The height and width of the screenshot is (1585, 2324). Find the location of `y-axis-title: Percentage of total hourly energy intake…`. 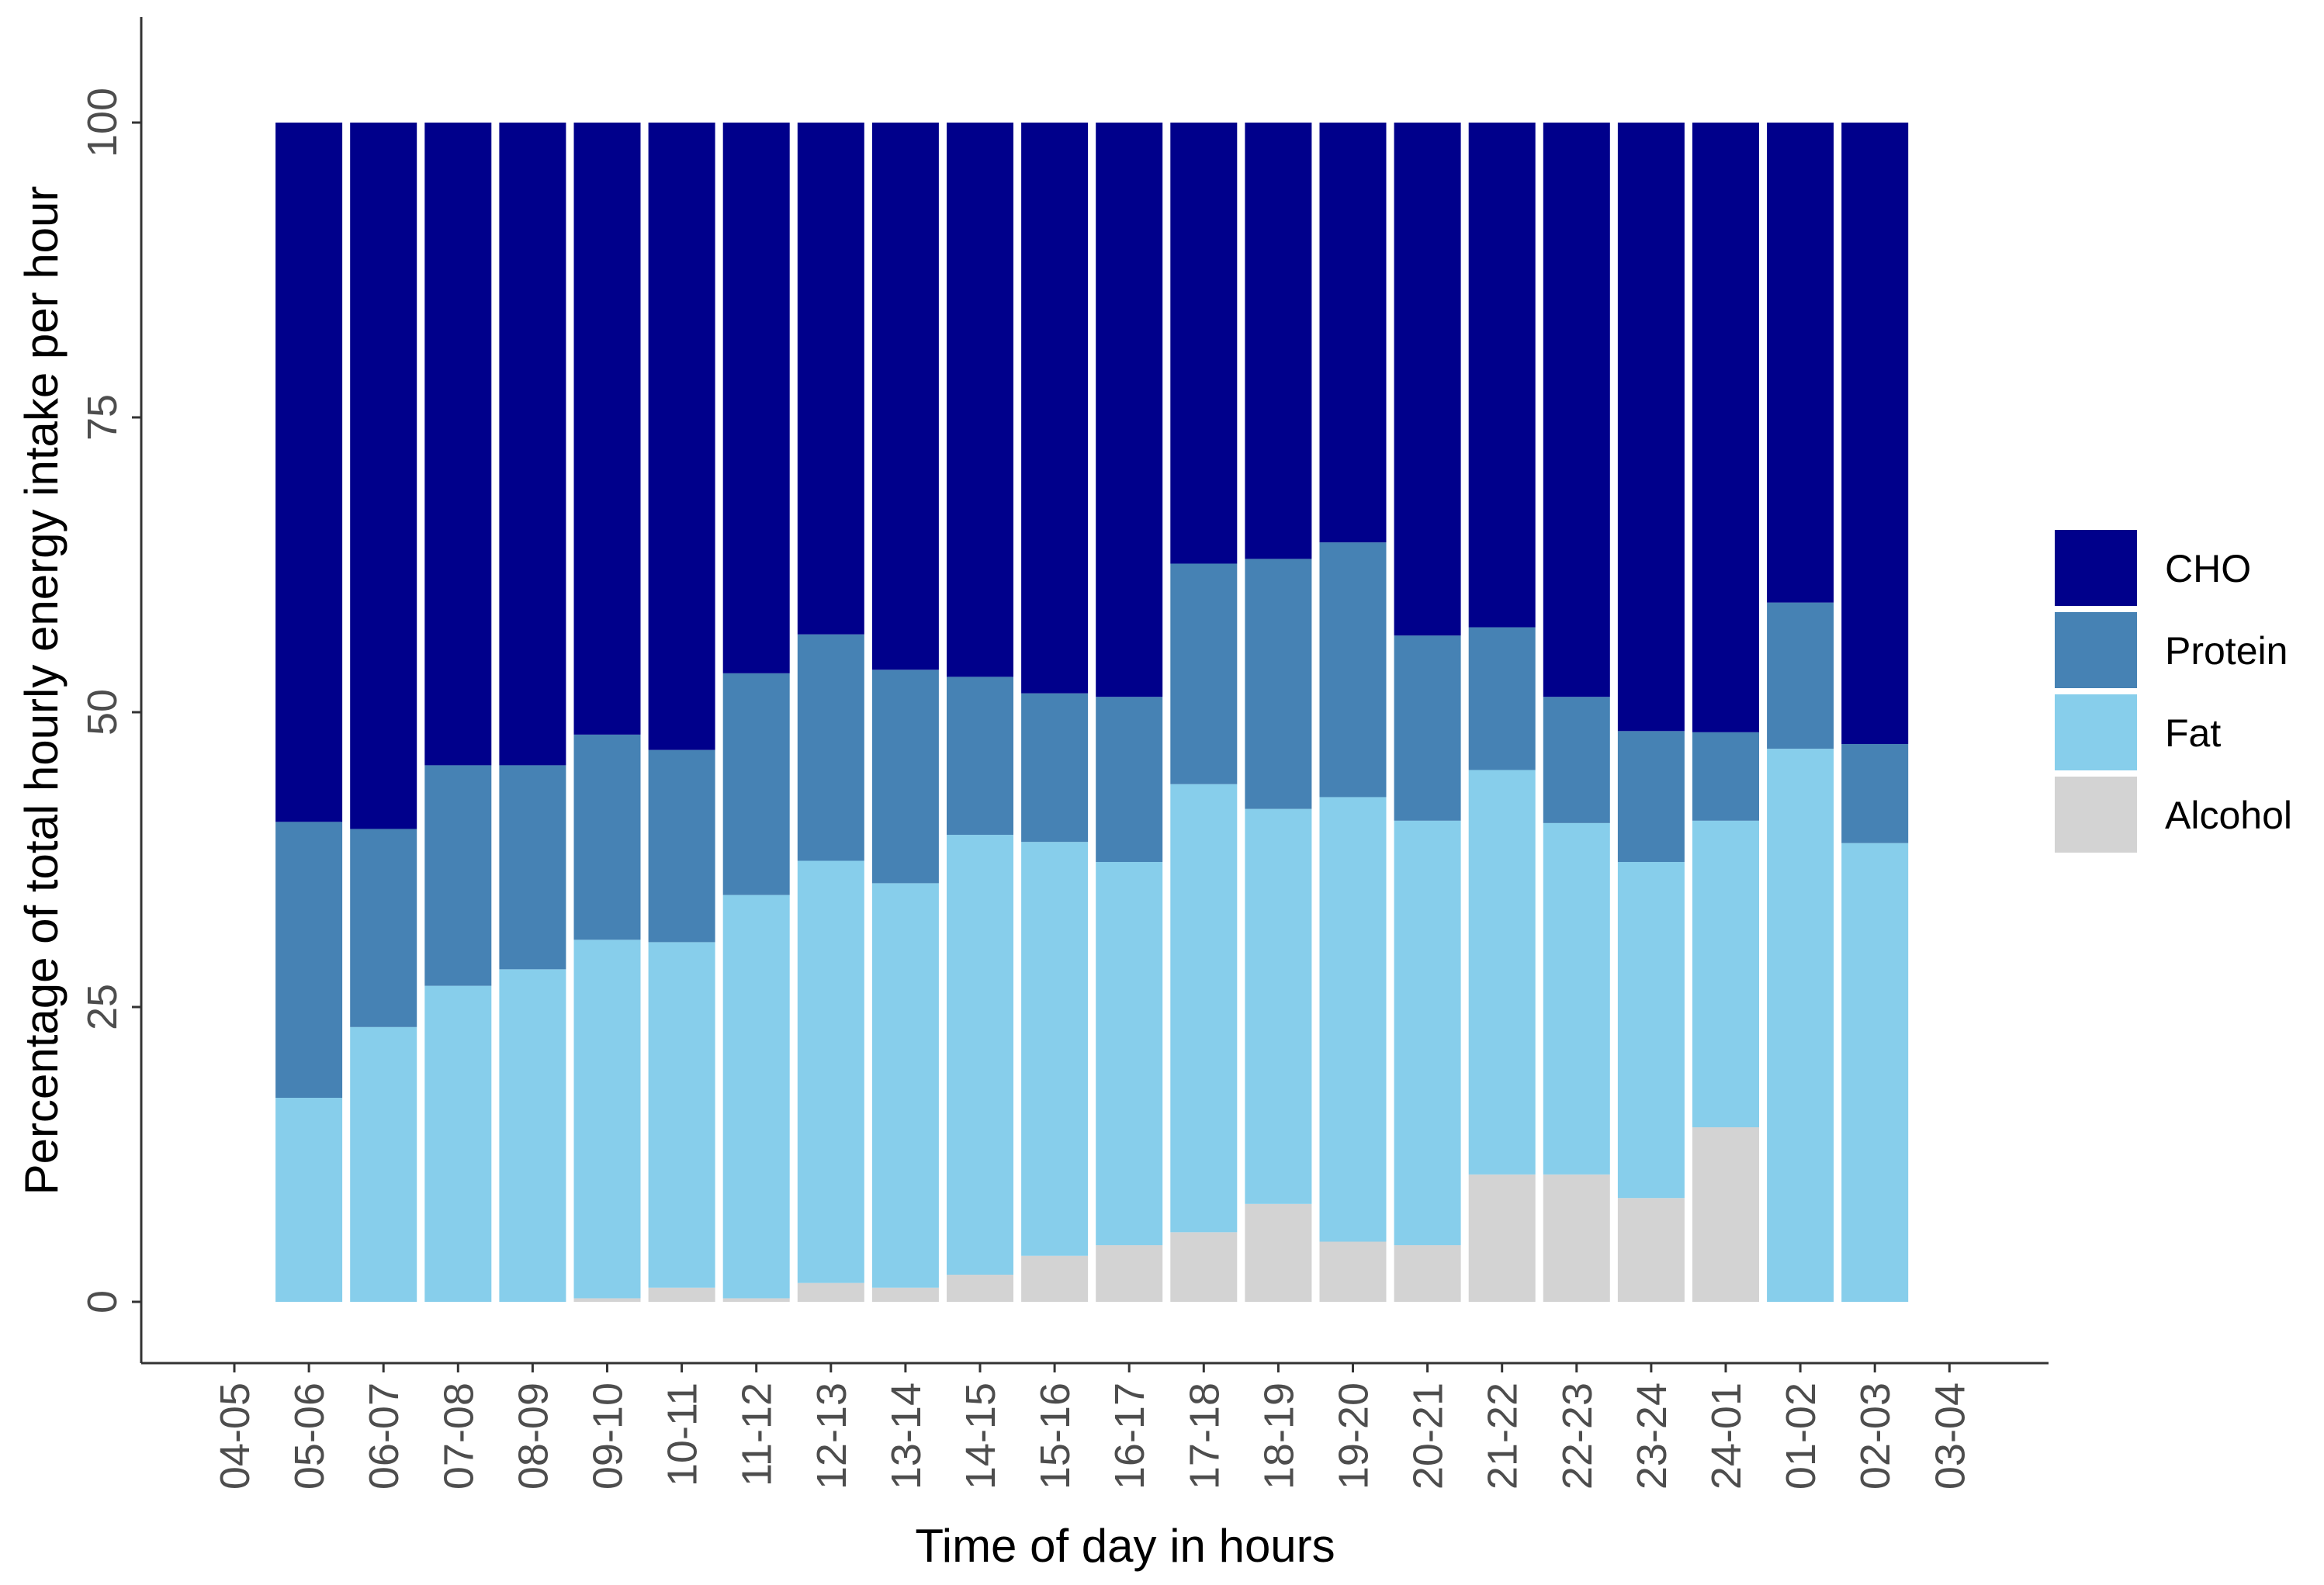

y-axis-title: Percentage of total hourly energy intake… is located at coordinates (42, 691).